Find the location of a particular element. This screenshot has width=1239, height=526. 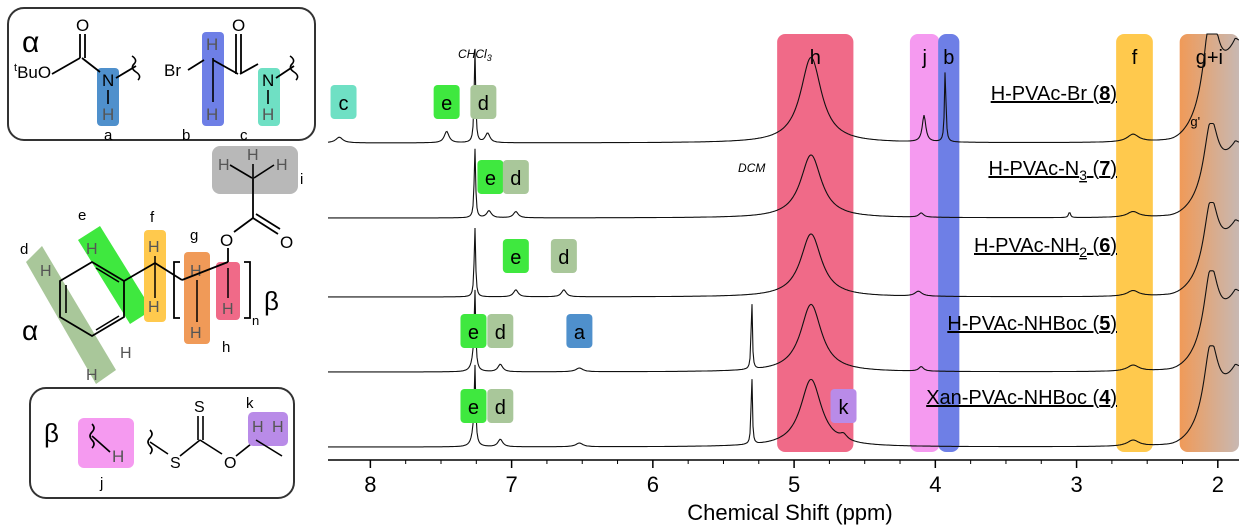

x-tick-label-5: 5 is located at coordinates (794, 484).